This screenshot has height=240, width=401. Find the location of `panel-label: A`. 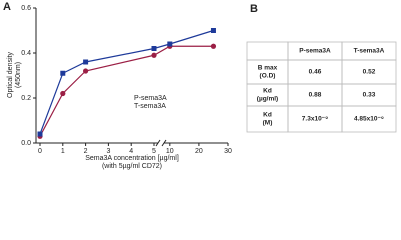

panel-label: A is located at coordinates (7, 7).